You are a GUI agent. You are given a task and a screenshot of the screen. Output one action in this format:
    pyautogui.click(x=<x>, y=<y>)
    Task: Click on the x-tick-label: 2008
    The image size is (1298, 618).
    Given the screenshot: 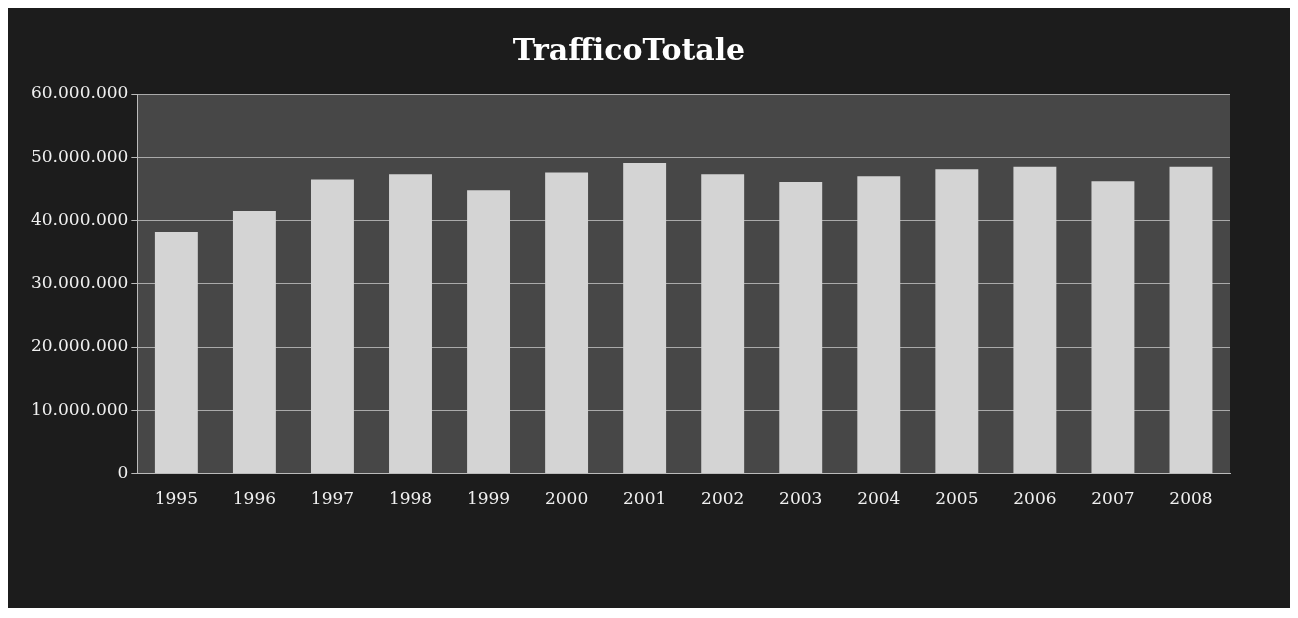 What is the action you would take?
    pyautogui.click(x=1191, y=498)
    